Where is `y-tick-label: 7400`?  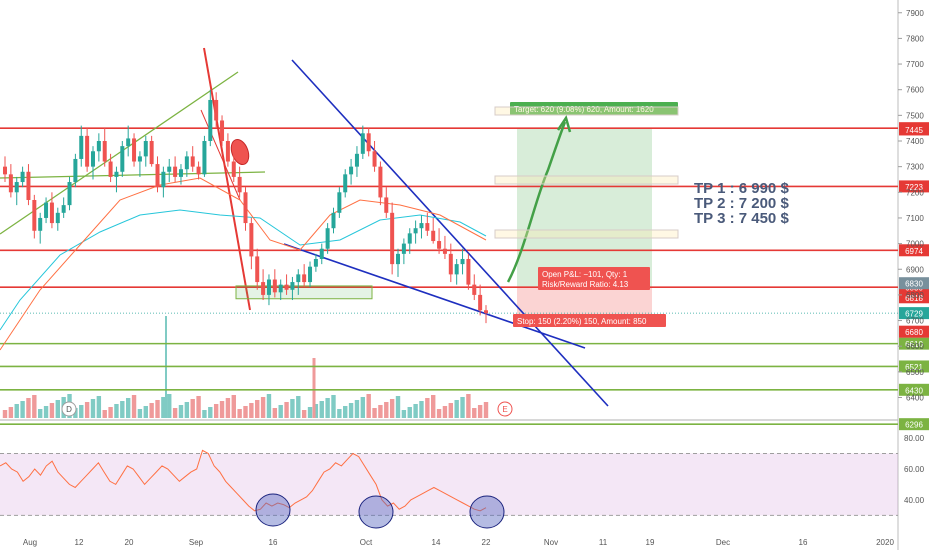
y-tick-label: 7400 is located at coordinates (915, 141).